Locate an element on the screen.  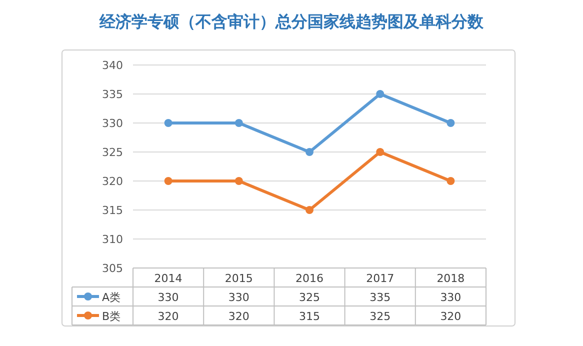
legend-label: A类 is located at coordinates (111, 297).